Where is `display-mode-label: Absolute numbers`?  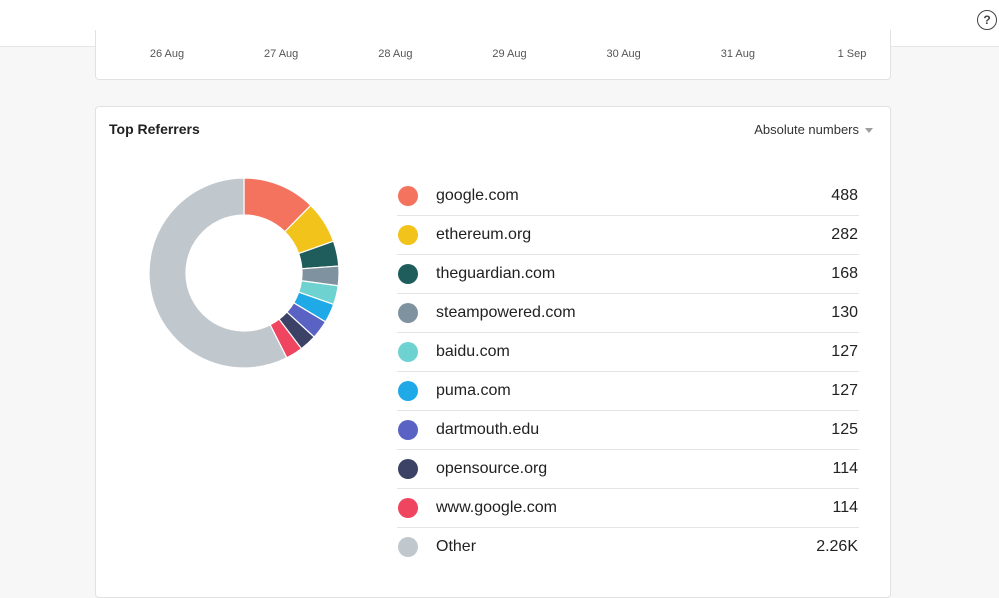
display-mode-label: Absolute numbers is located at coordinates (806, 129).